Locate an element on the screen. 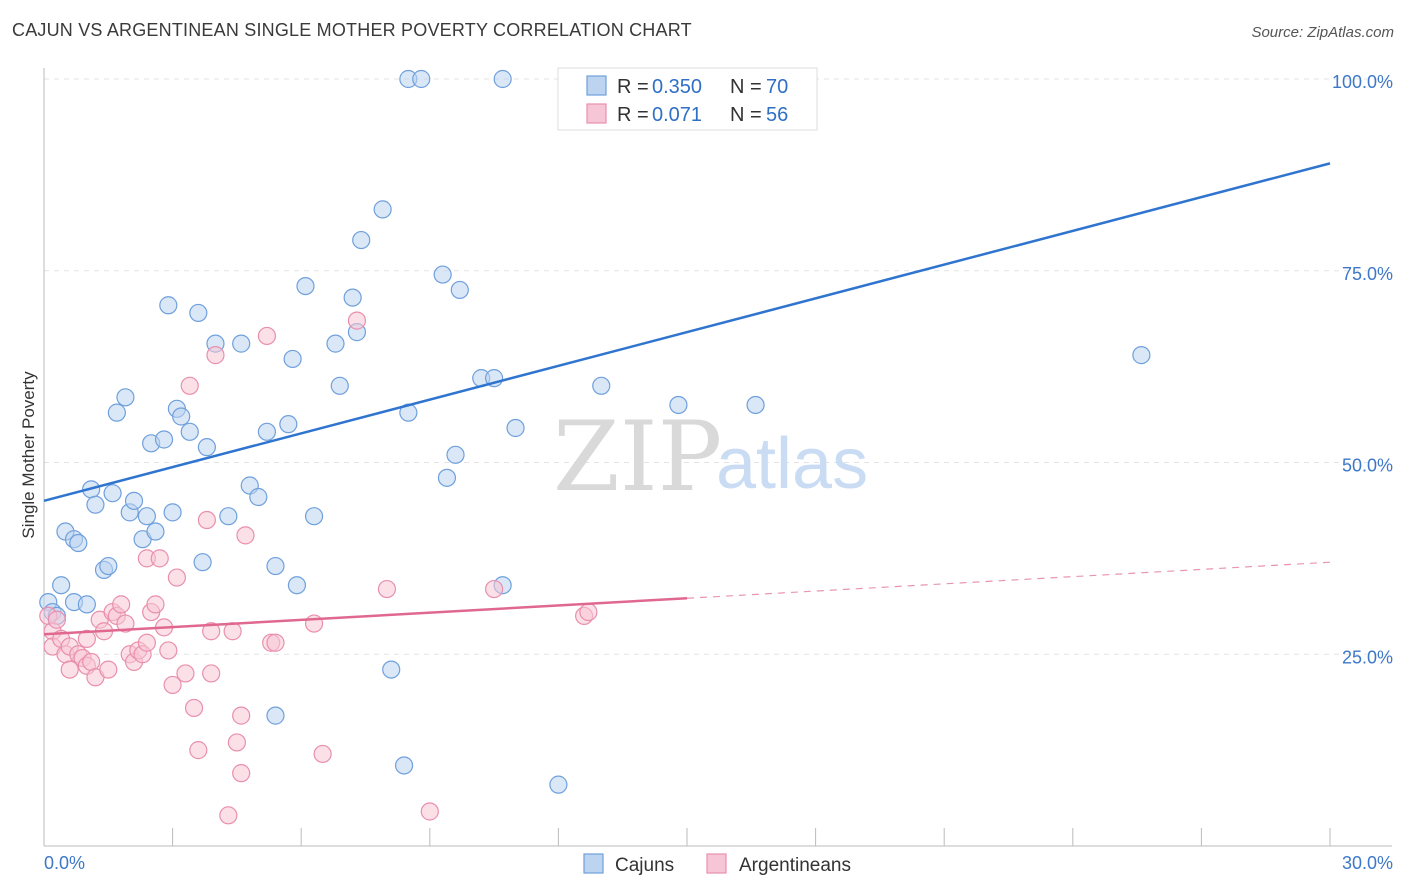  legend-r-value: 0.071 is located at coordinates (677, 115).